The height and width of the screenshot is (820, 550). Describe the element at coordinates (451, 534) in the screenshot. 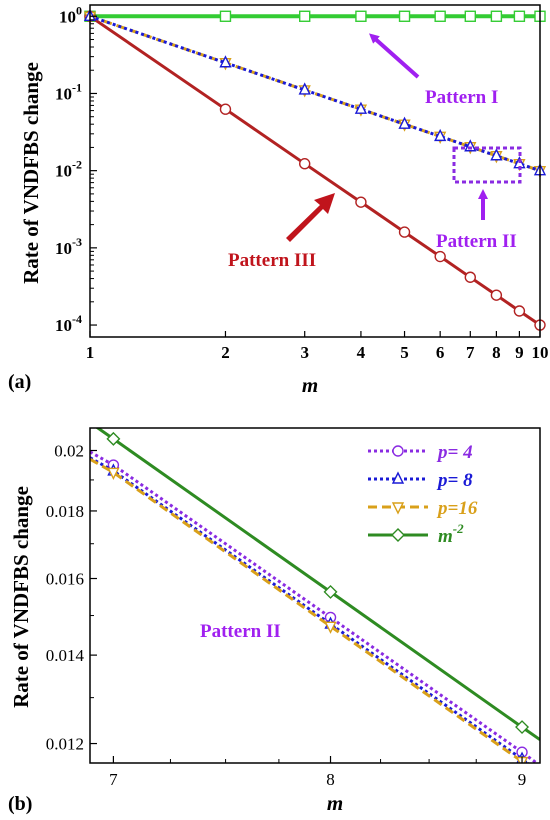

I see `legend-label: m-2` at that location.